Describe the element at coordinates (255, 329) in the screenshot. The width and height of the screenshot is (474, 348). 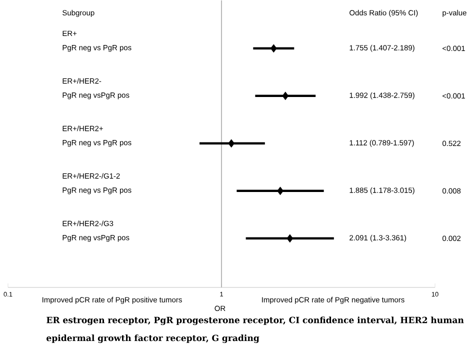
I see `text: ER estrogen receptor, PgR progesterone receptor, CI confidence interval, HER2 human epidermal growth factor receptor, G grading` at that location.